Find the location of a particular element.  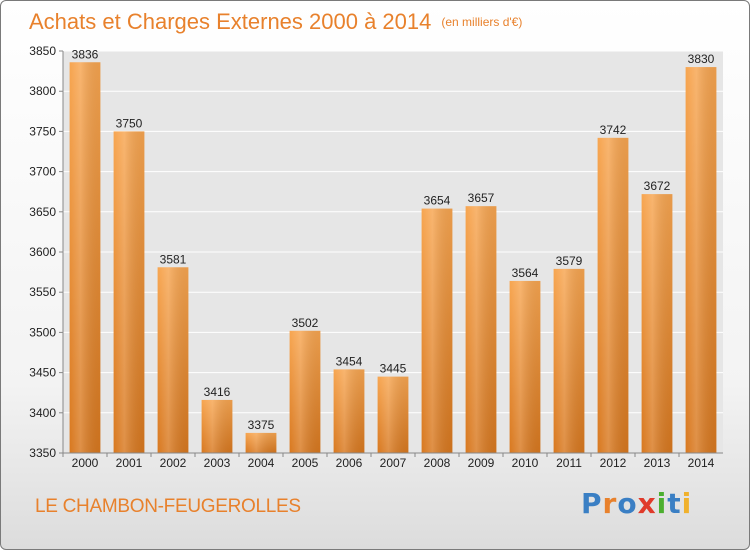

y-tick-label: 3800 is located at coordinates (42, 91).